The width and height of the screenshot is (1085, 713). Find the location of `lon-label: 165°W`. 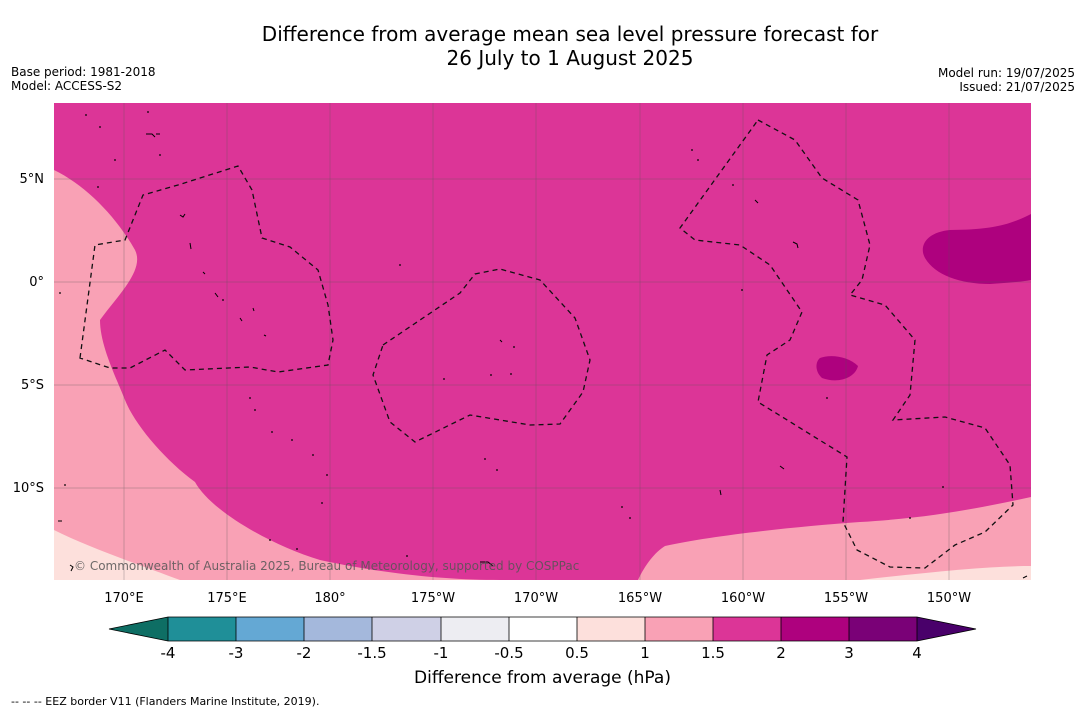

lon-label: 165°W is located at coordinates (640, 598).